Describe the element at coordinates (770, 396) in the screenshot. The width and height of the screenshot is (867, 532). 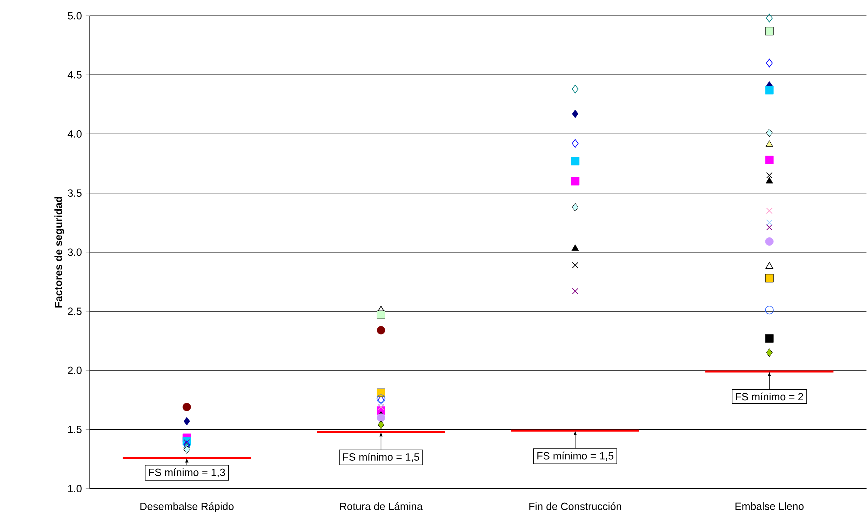
I see `ref-line-label: FS mínimo = 2` at that location.